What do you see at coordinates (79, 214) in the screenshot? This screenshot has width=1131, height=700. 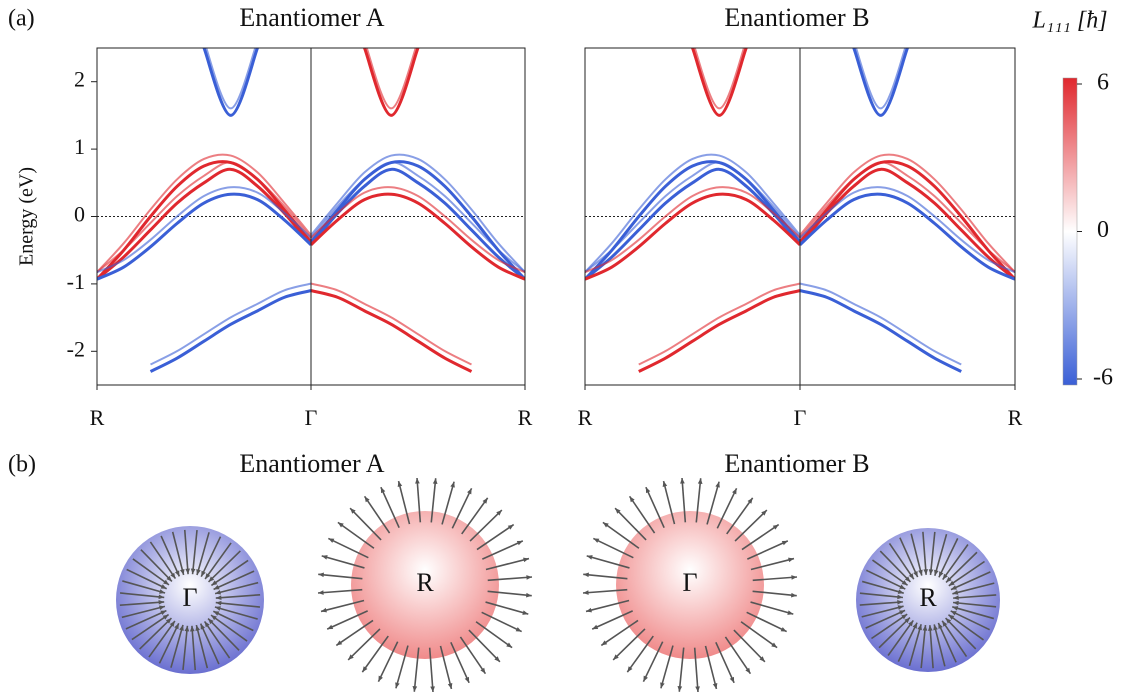 I see `y-tick-label: 0` at bounding box center [79, 214].